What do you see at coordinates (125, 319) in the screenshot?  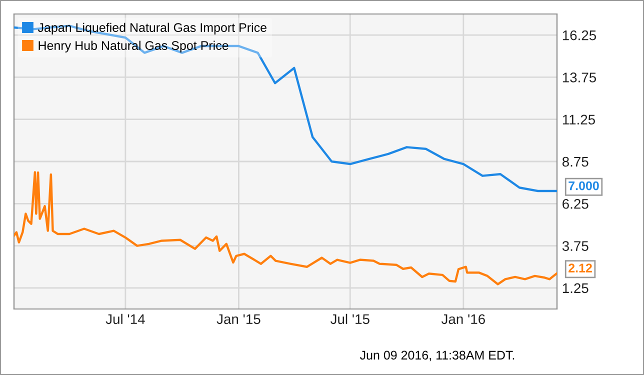 I see `x-tick-label: Jul '14` at bounding box center [125, 319].